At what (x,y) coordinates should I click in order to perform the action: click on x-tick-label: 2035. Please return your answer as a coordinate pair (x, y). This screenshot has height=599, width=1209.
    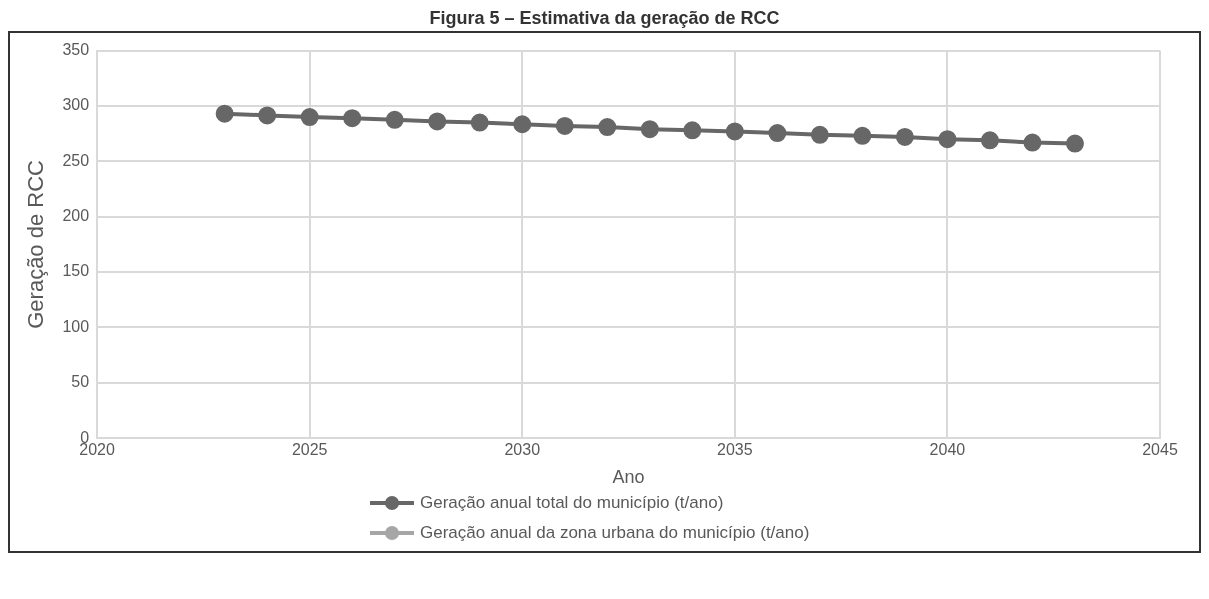
    Looking at the image, I should click on (735, 450).